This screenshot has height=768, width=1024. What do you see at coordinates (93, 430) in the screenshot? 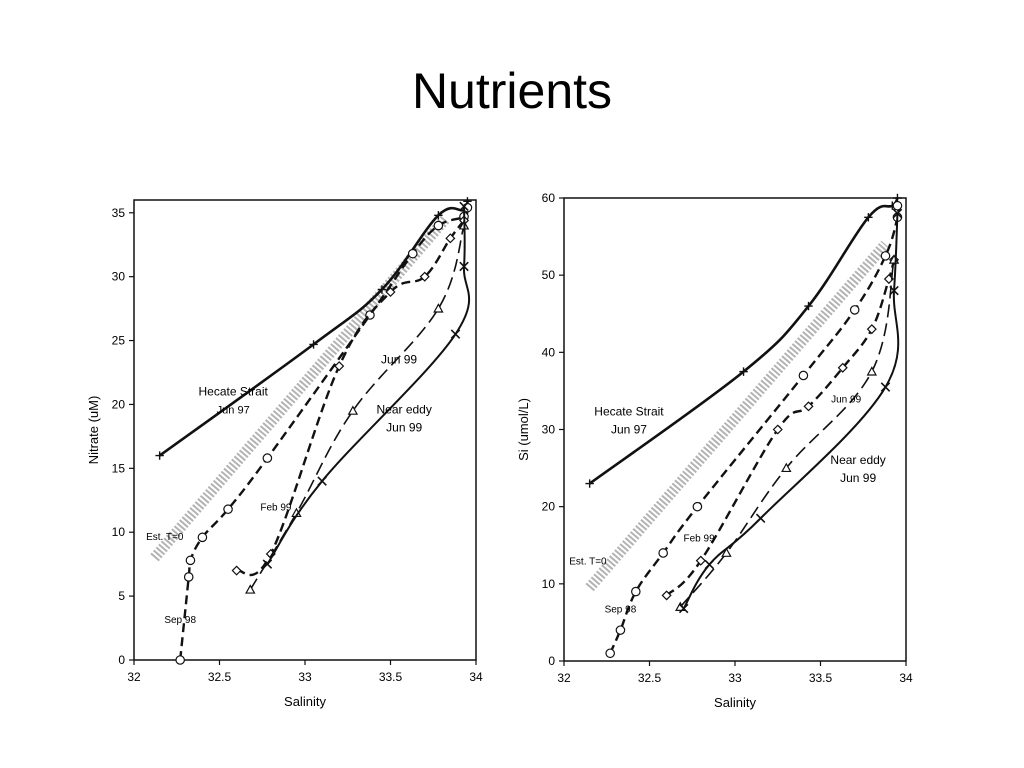
I see `y-axis-label: Nitrate (uM)` at bounding box center [93, 430].